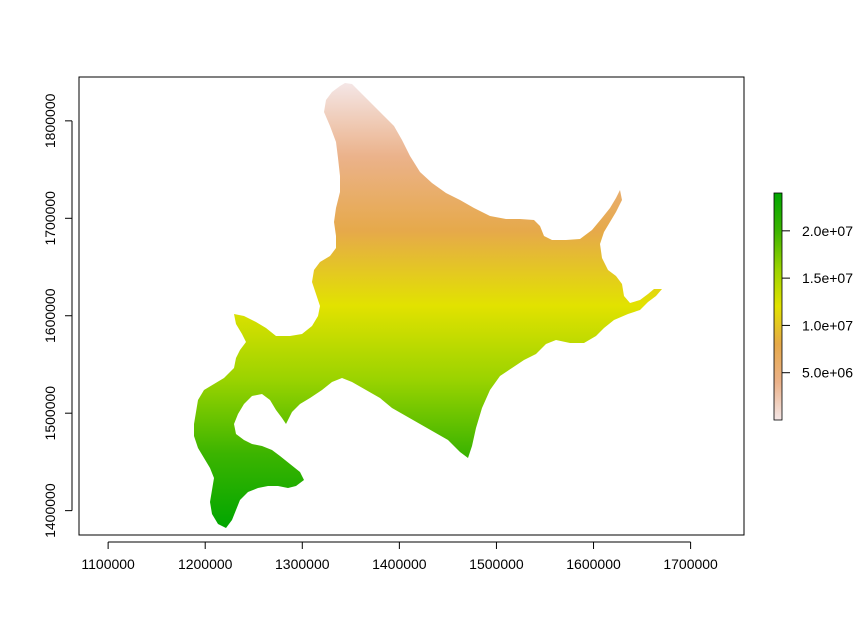 The height and width of the screenshot is (633, 857). What do you see at coordinates (496, 564) in the screenshot?
I see `x-tick-label: 1500000` at bounding box center [496, 564].